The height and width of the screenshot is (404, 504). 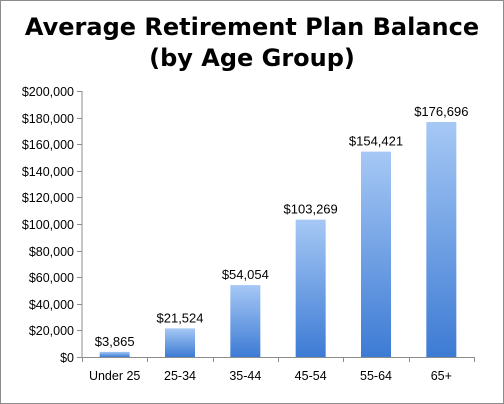 What do you see at coordinates (376, 141) in the screenshot?
I see `data-label: $154,421` at bounding box center [376, 141].